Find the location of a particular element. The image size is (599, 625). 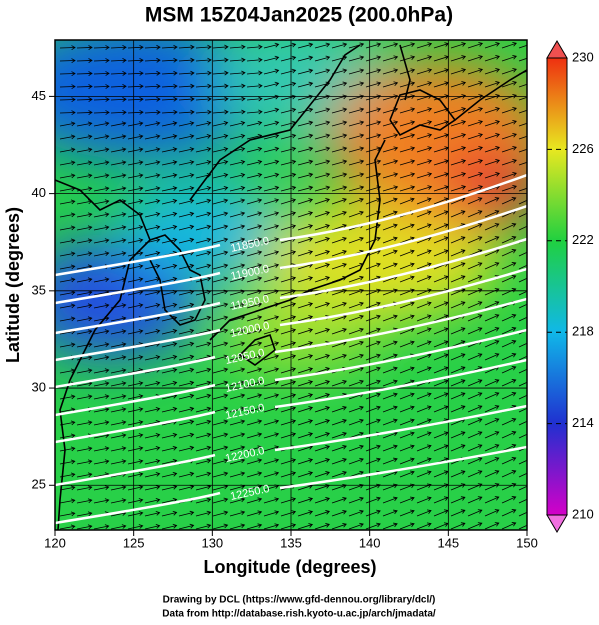

x-tick-label: 130 is located at coordinates (212, 542).